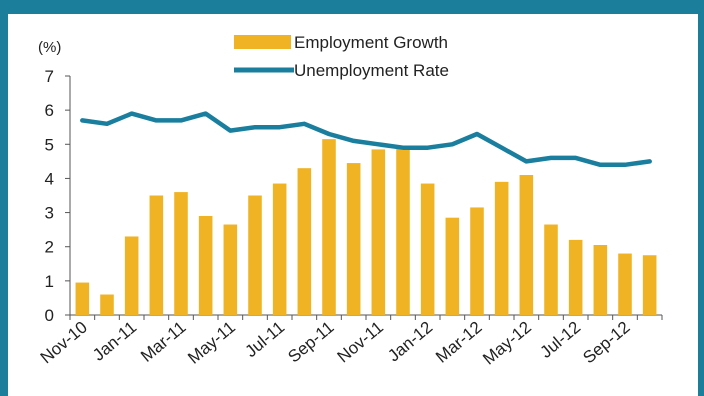 The width and height of the screenshot is (704, 396). I want to click on x-tick-label: Nov-11, so click(360, 342).